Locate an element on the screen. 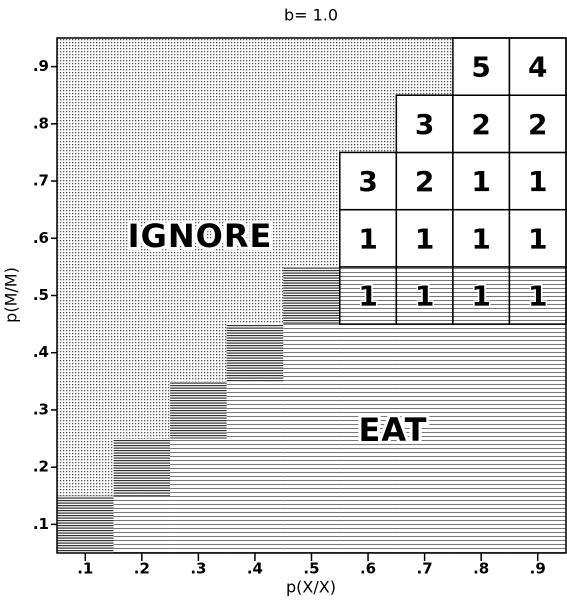  x-tick-label: .8 is located at coordinates (481, 569).